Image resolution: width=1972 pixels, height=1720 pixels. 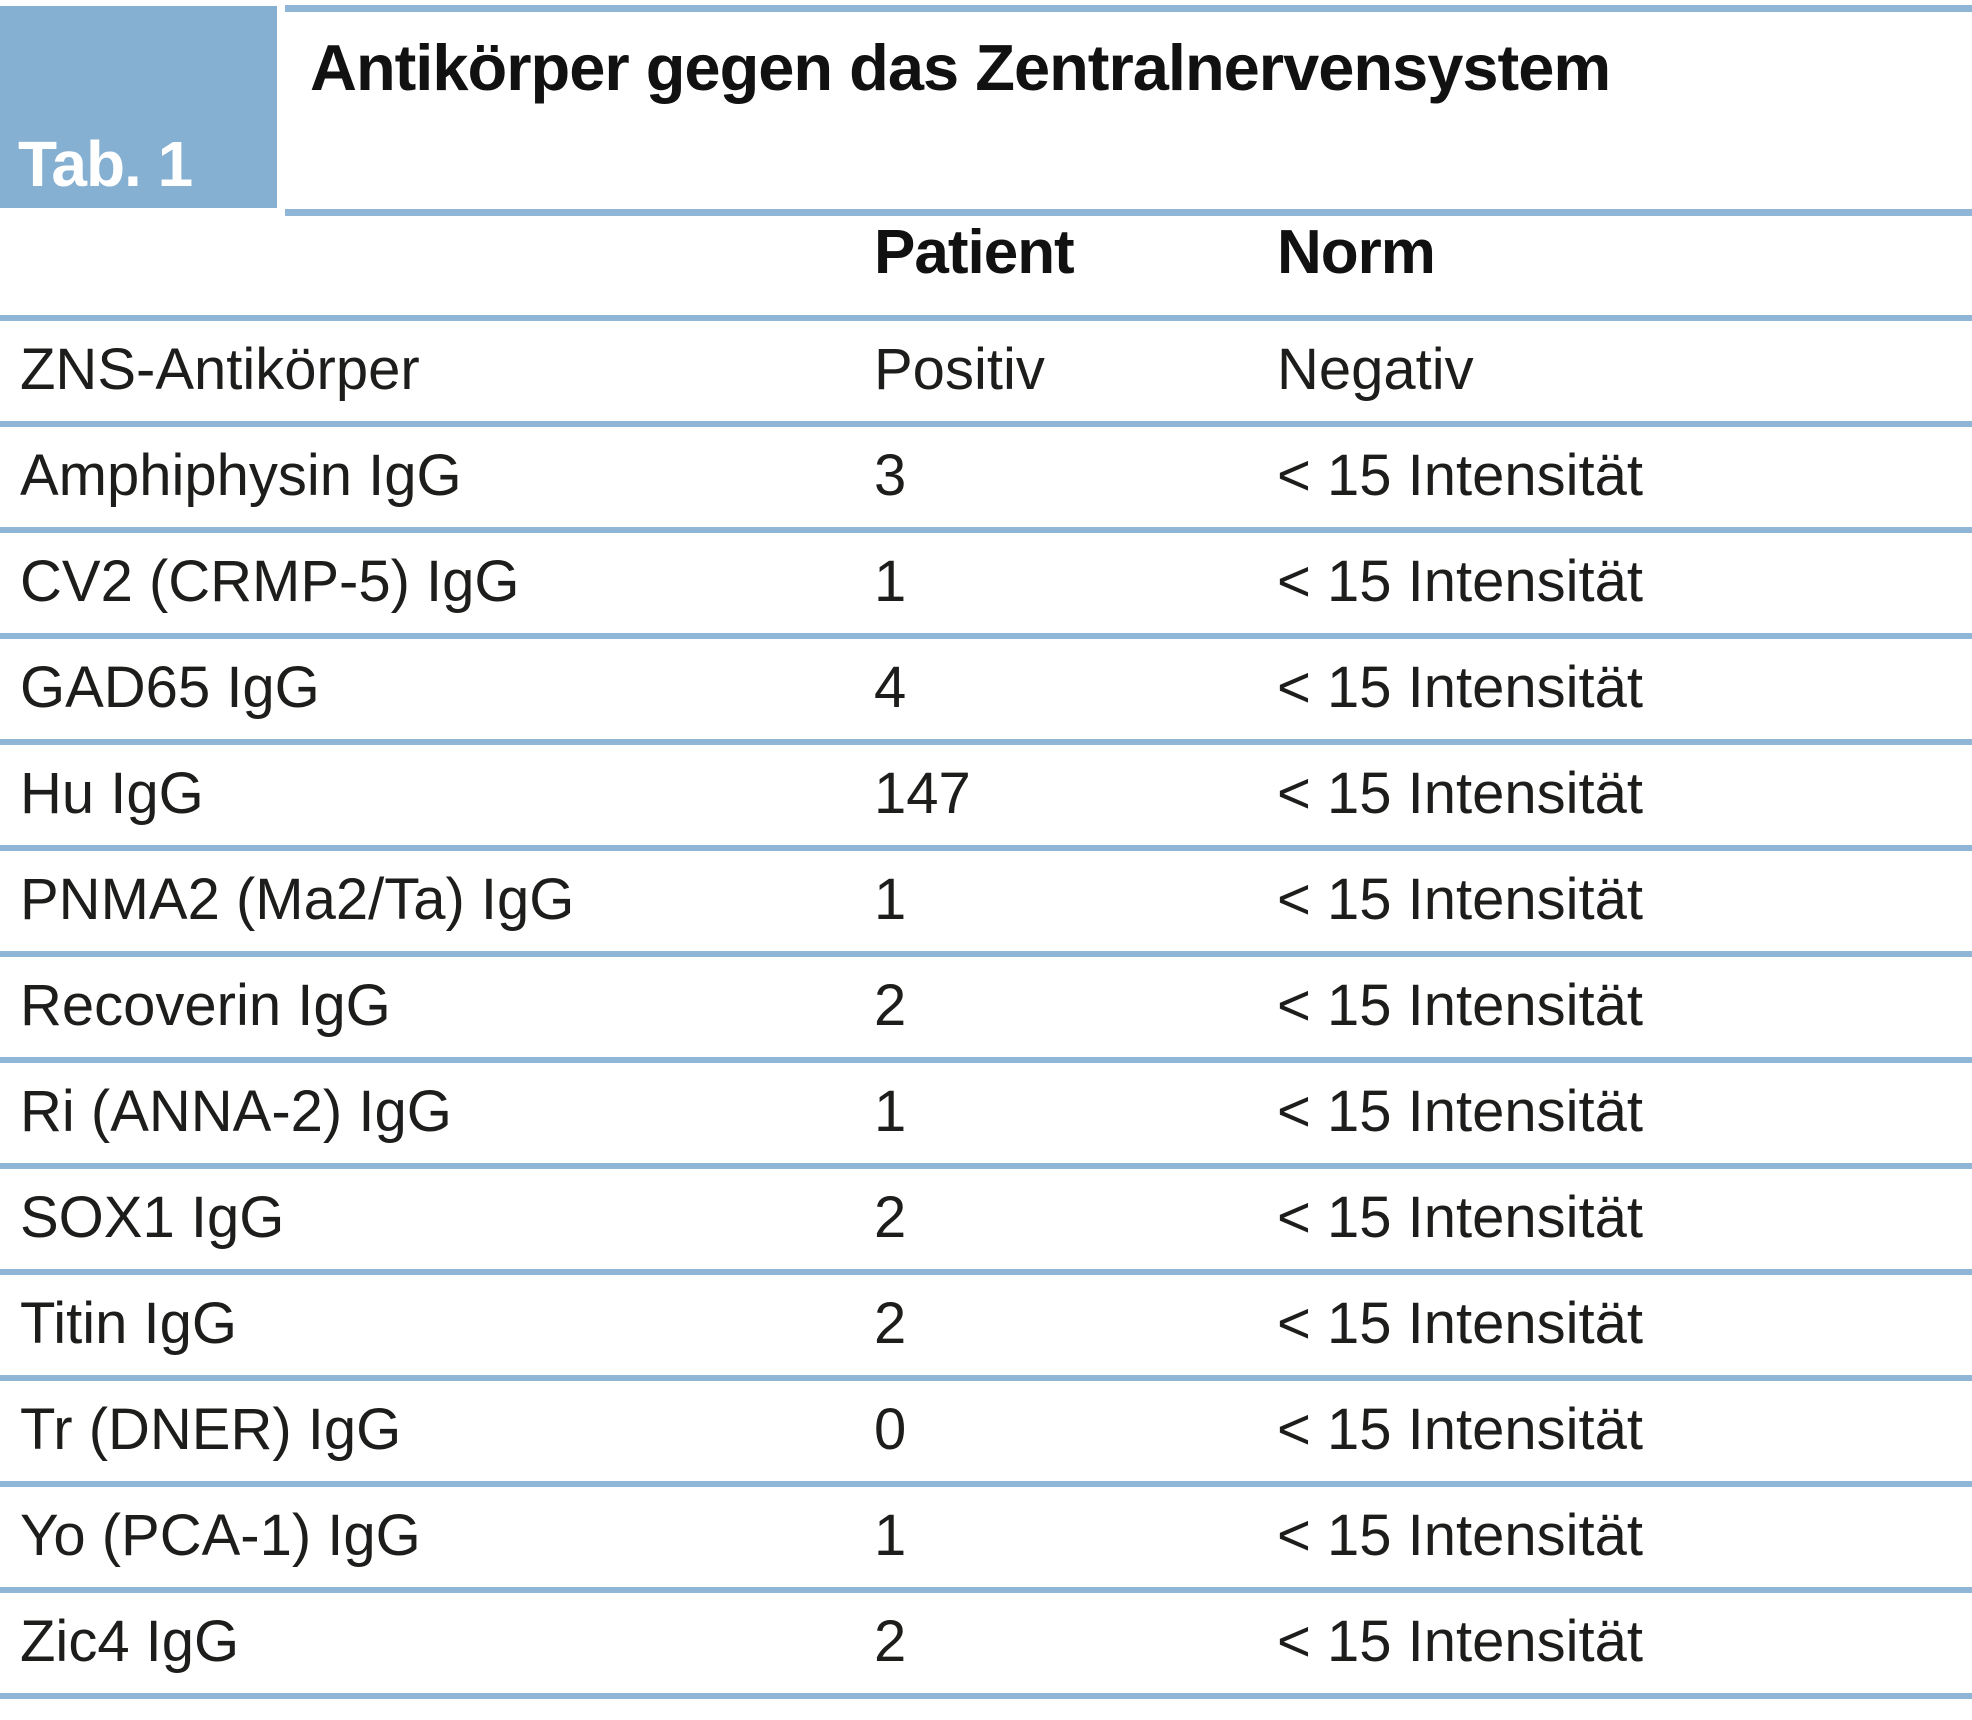 I want to click on antibody-name-cell: SOX1 IgG, so click(x=152, y=1217).